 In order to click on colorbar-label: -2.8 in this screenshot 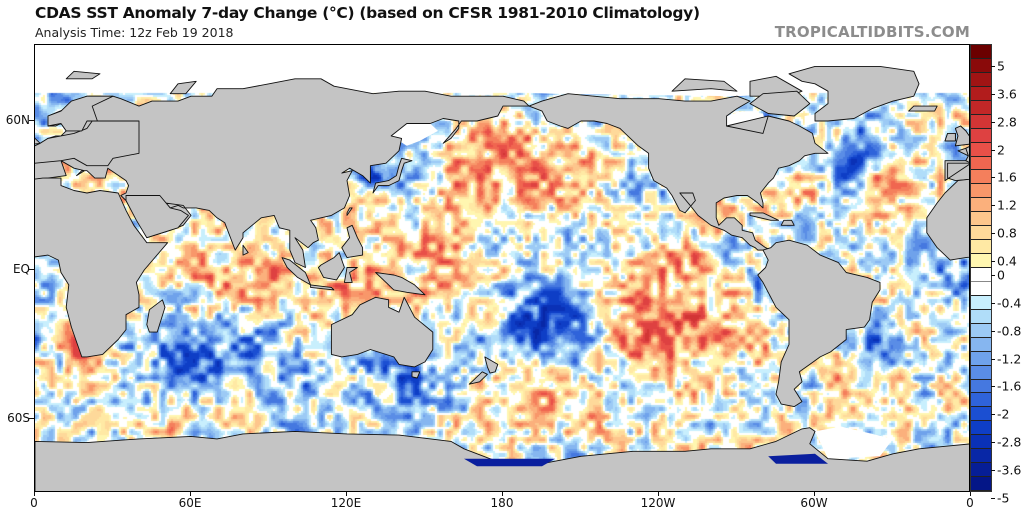, I will do `click(1009, 442)`.